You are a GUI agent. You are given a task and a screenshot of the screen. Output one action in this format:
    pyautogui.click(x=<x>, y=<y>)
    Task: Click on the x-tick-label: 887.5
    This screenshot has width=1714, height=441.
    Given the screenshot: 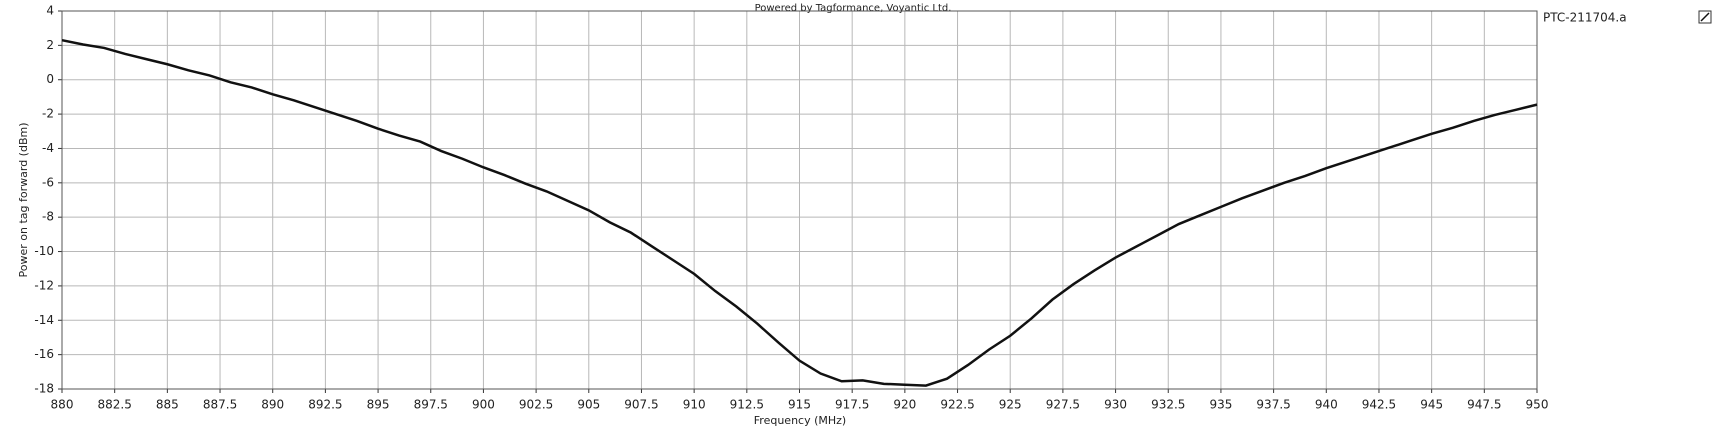 What is the action you would take?
    pyautogui.click(x=220, y=405)
    